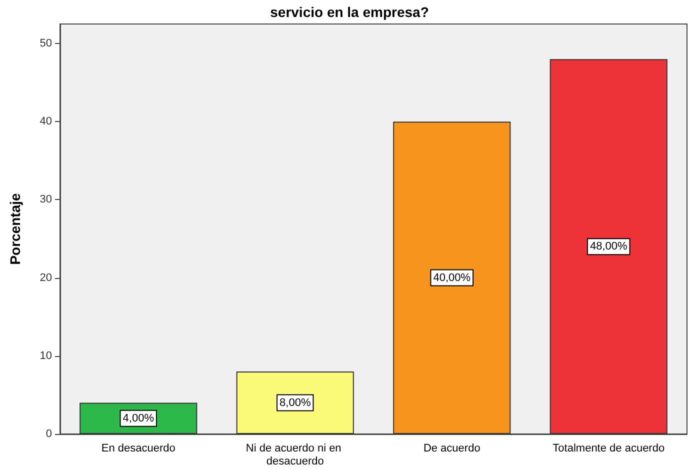  What do you see at coordinates (46, 44) in the screenshot?
I see `y-tick-label: 50` at bounding box center [46, 44].